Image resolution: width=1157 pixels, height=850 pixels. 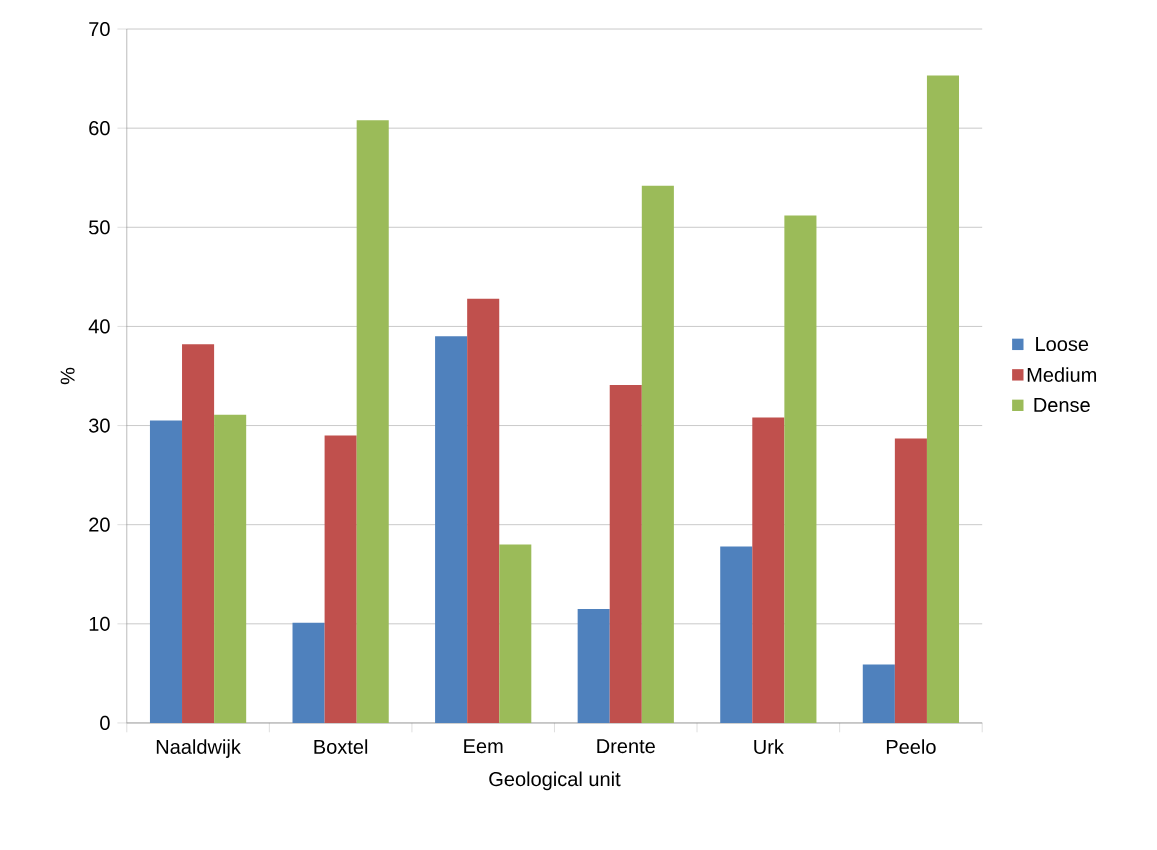 What do you see at coordinates (769, 747) in the screenshot?
I see `x-tick-label: Urk` at bounding box center [769, 747].